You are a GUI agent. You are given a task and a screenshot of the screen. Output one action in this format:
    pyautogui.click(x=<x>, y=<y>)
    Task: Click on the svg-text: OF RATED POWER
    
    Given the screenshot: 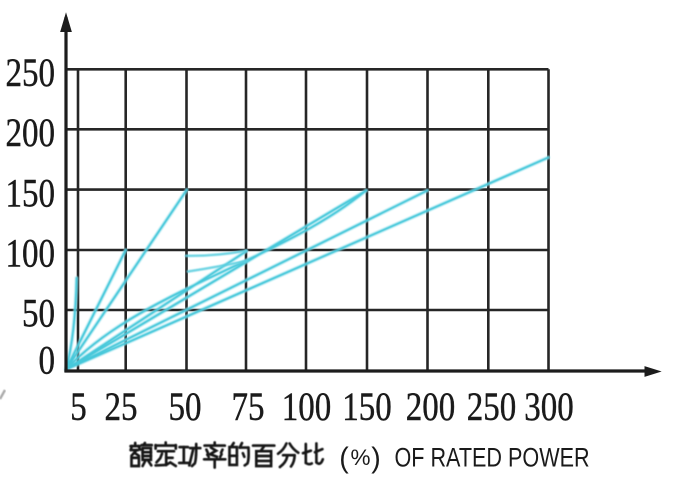 What is the action you would take?
    pyautogui.click(x=491, y=458)
    